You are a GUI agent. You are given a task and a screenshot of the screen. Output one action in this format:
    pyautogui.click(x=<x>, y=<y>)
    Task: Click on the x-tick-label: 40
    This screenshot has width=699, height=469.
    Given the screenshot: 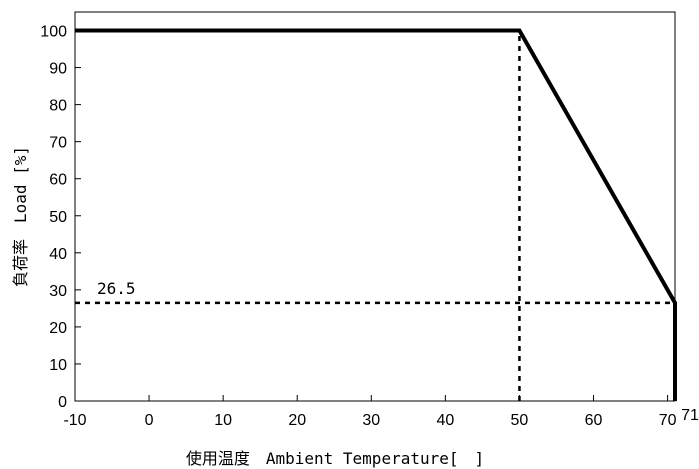 What is the action you would take?
    pyautogui.click(x=445, y=420)
    